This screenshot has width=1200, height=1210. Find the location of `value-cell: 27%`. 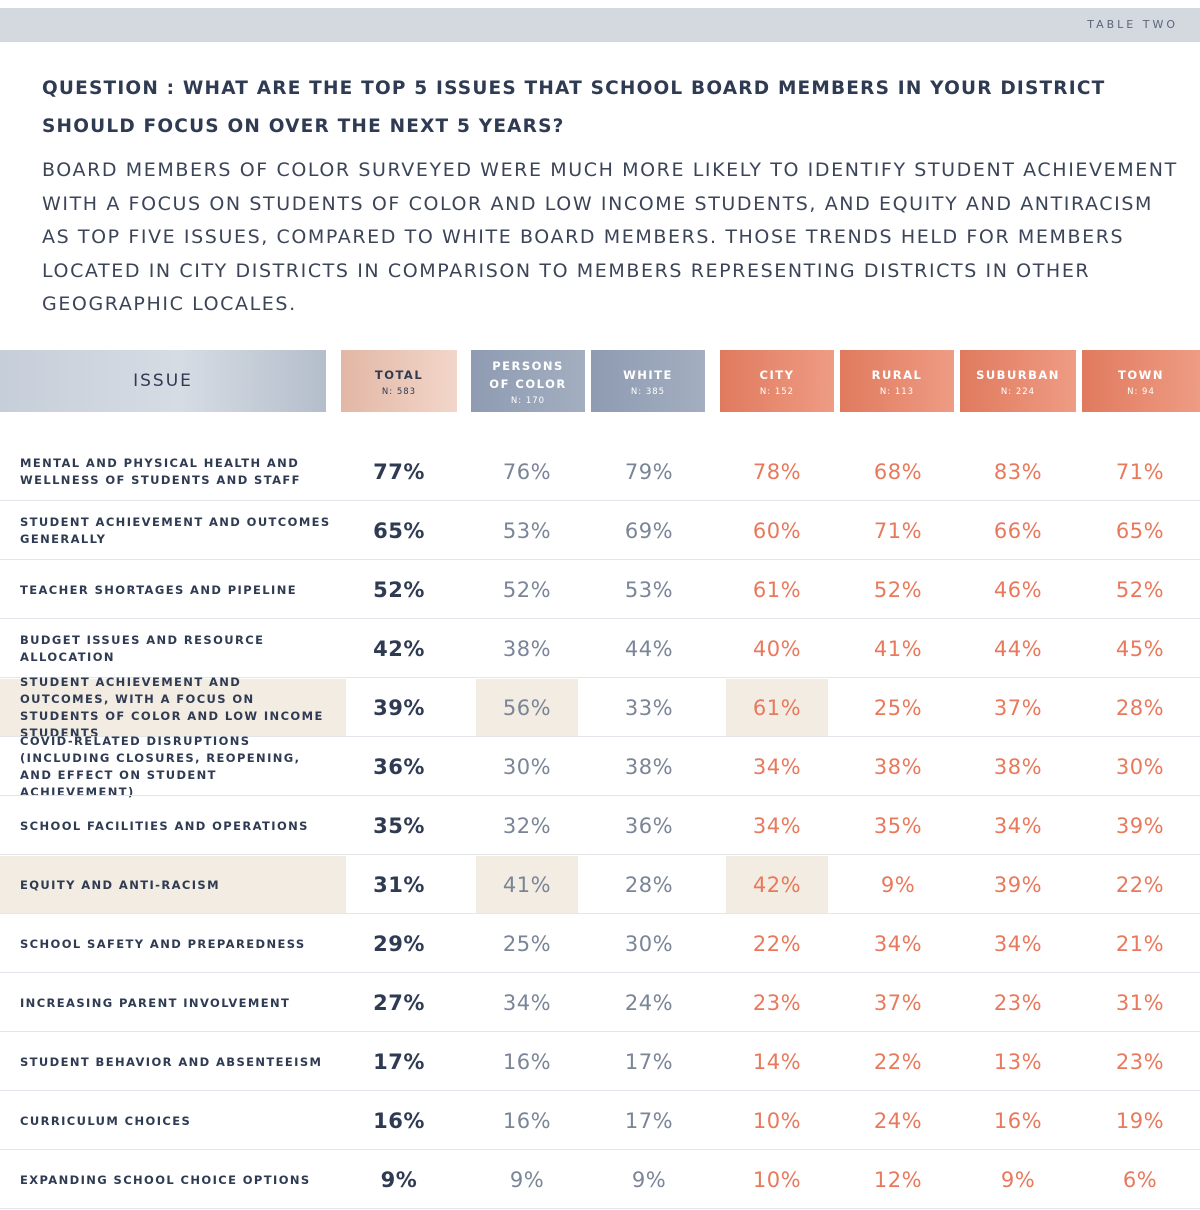

value-cell: 27% is located at coordinates (399, 1003).